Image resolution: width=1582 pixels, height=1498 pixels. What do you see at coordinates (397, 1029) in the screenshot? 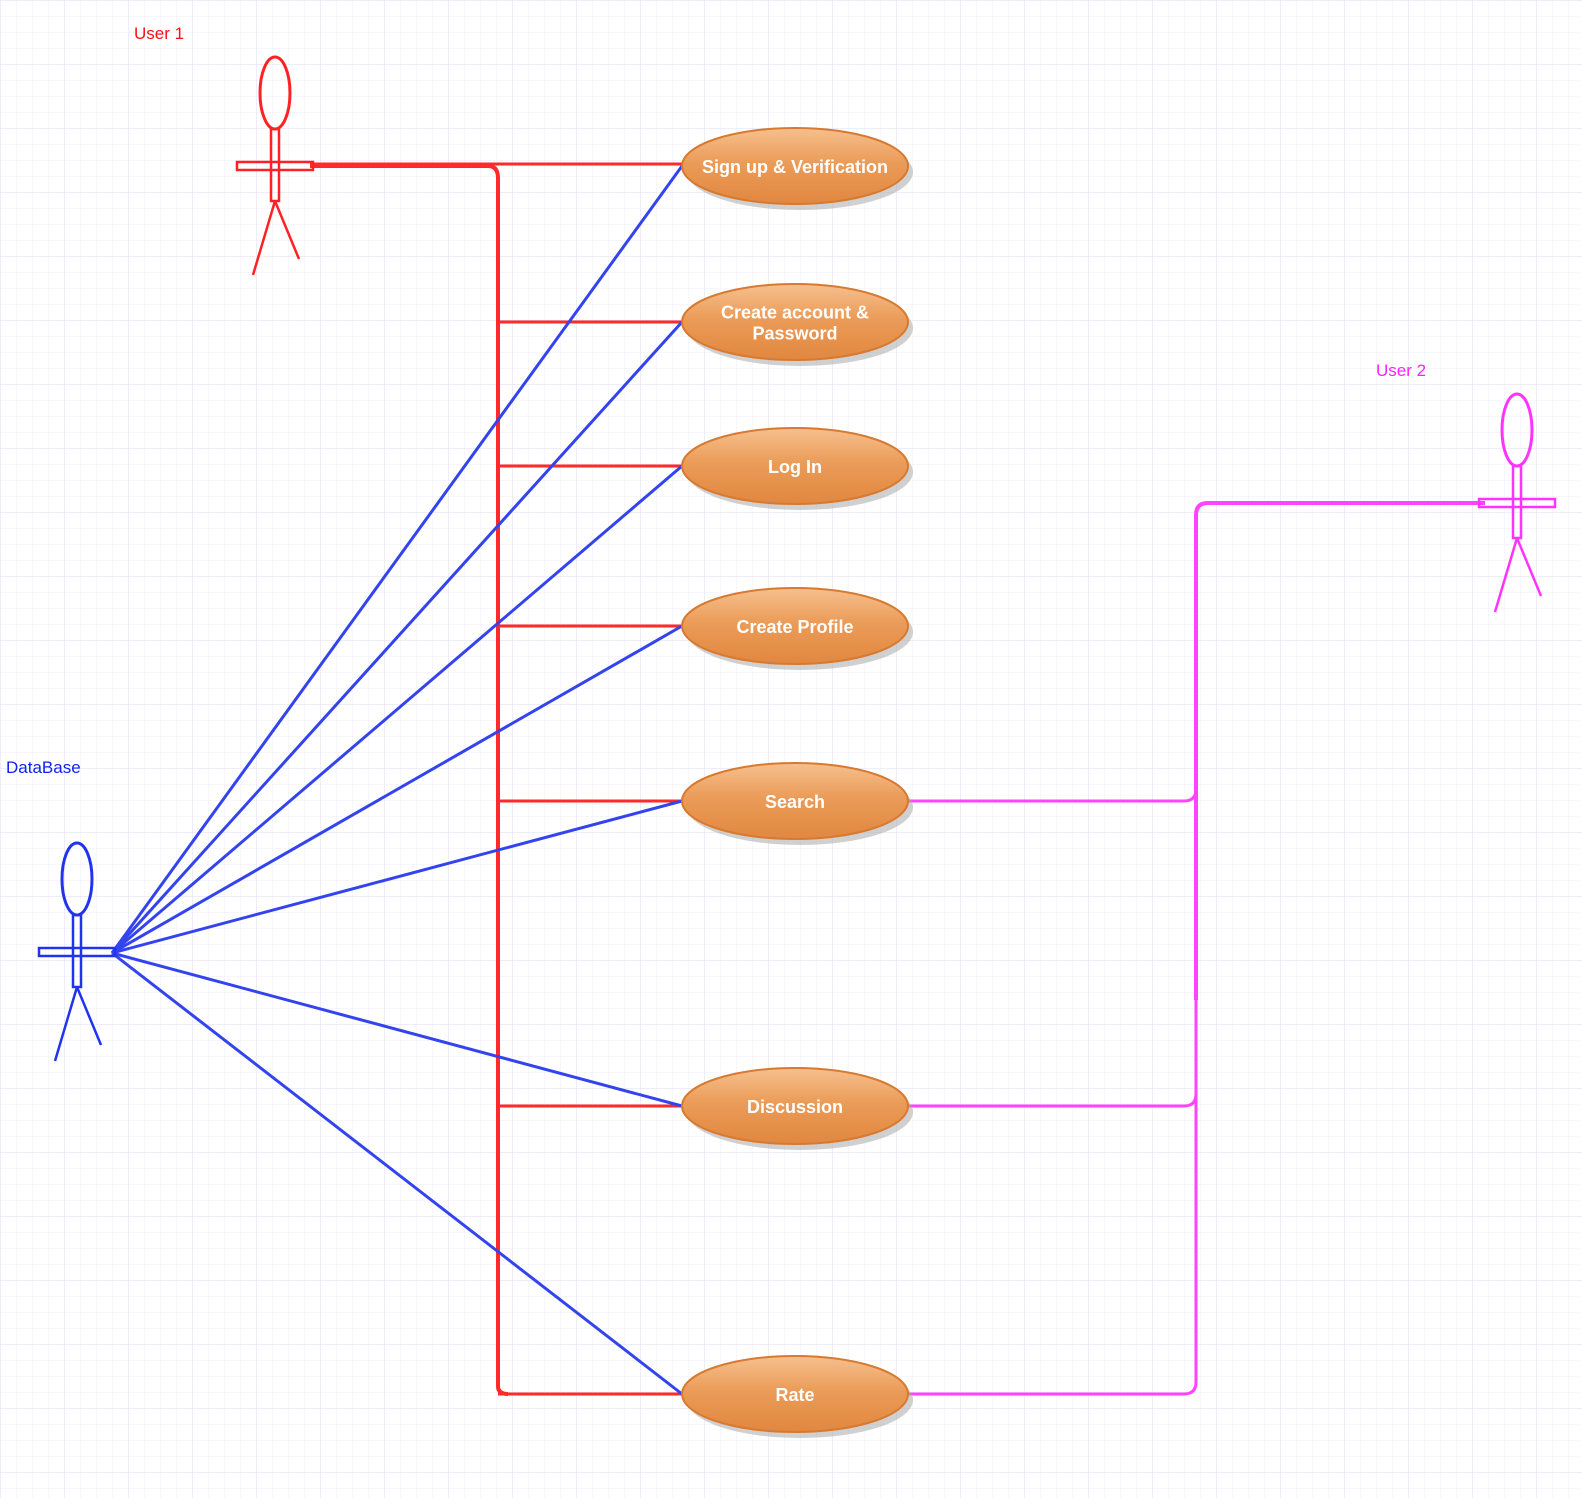
I see `database-line-discussion` at bounding box center [397, 1029].